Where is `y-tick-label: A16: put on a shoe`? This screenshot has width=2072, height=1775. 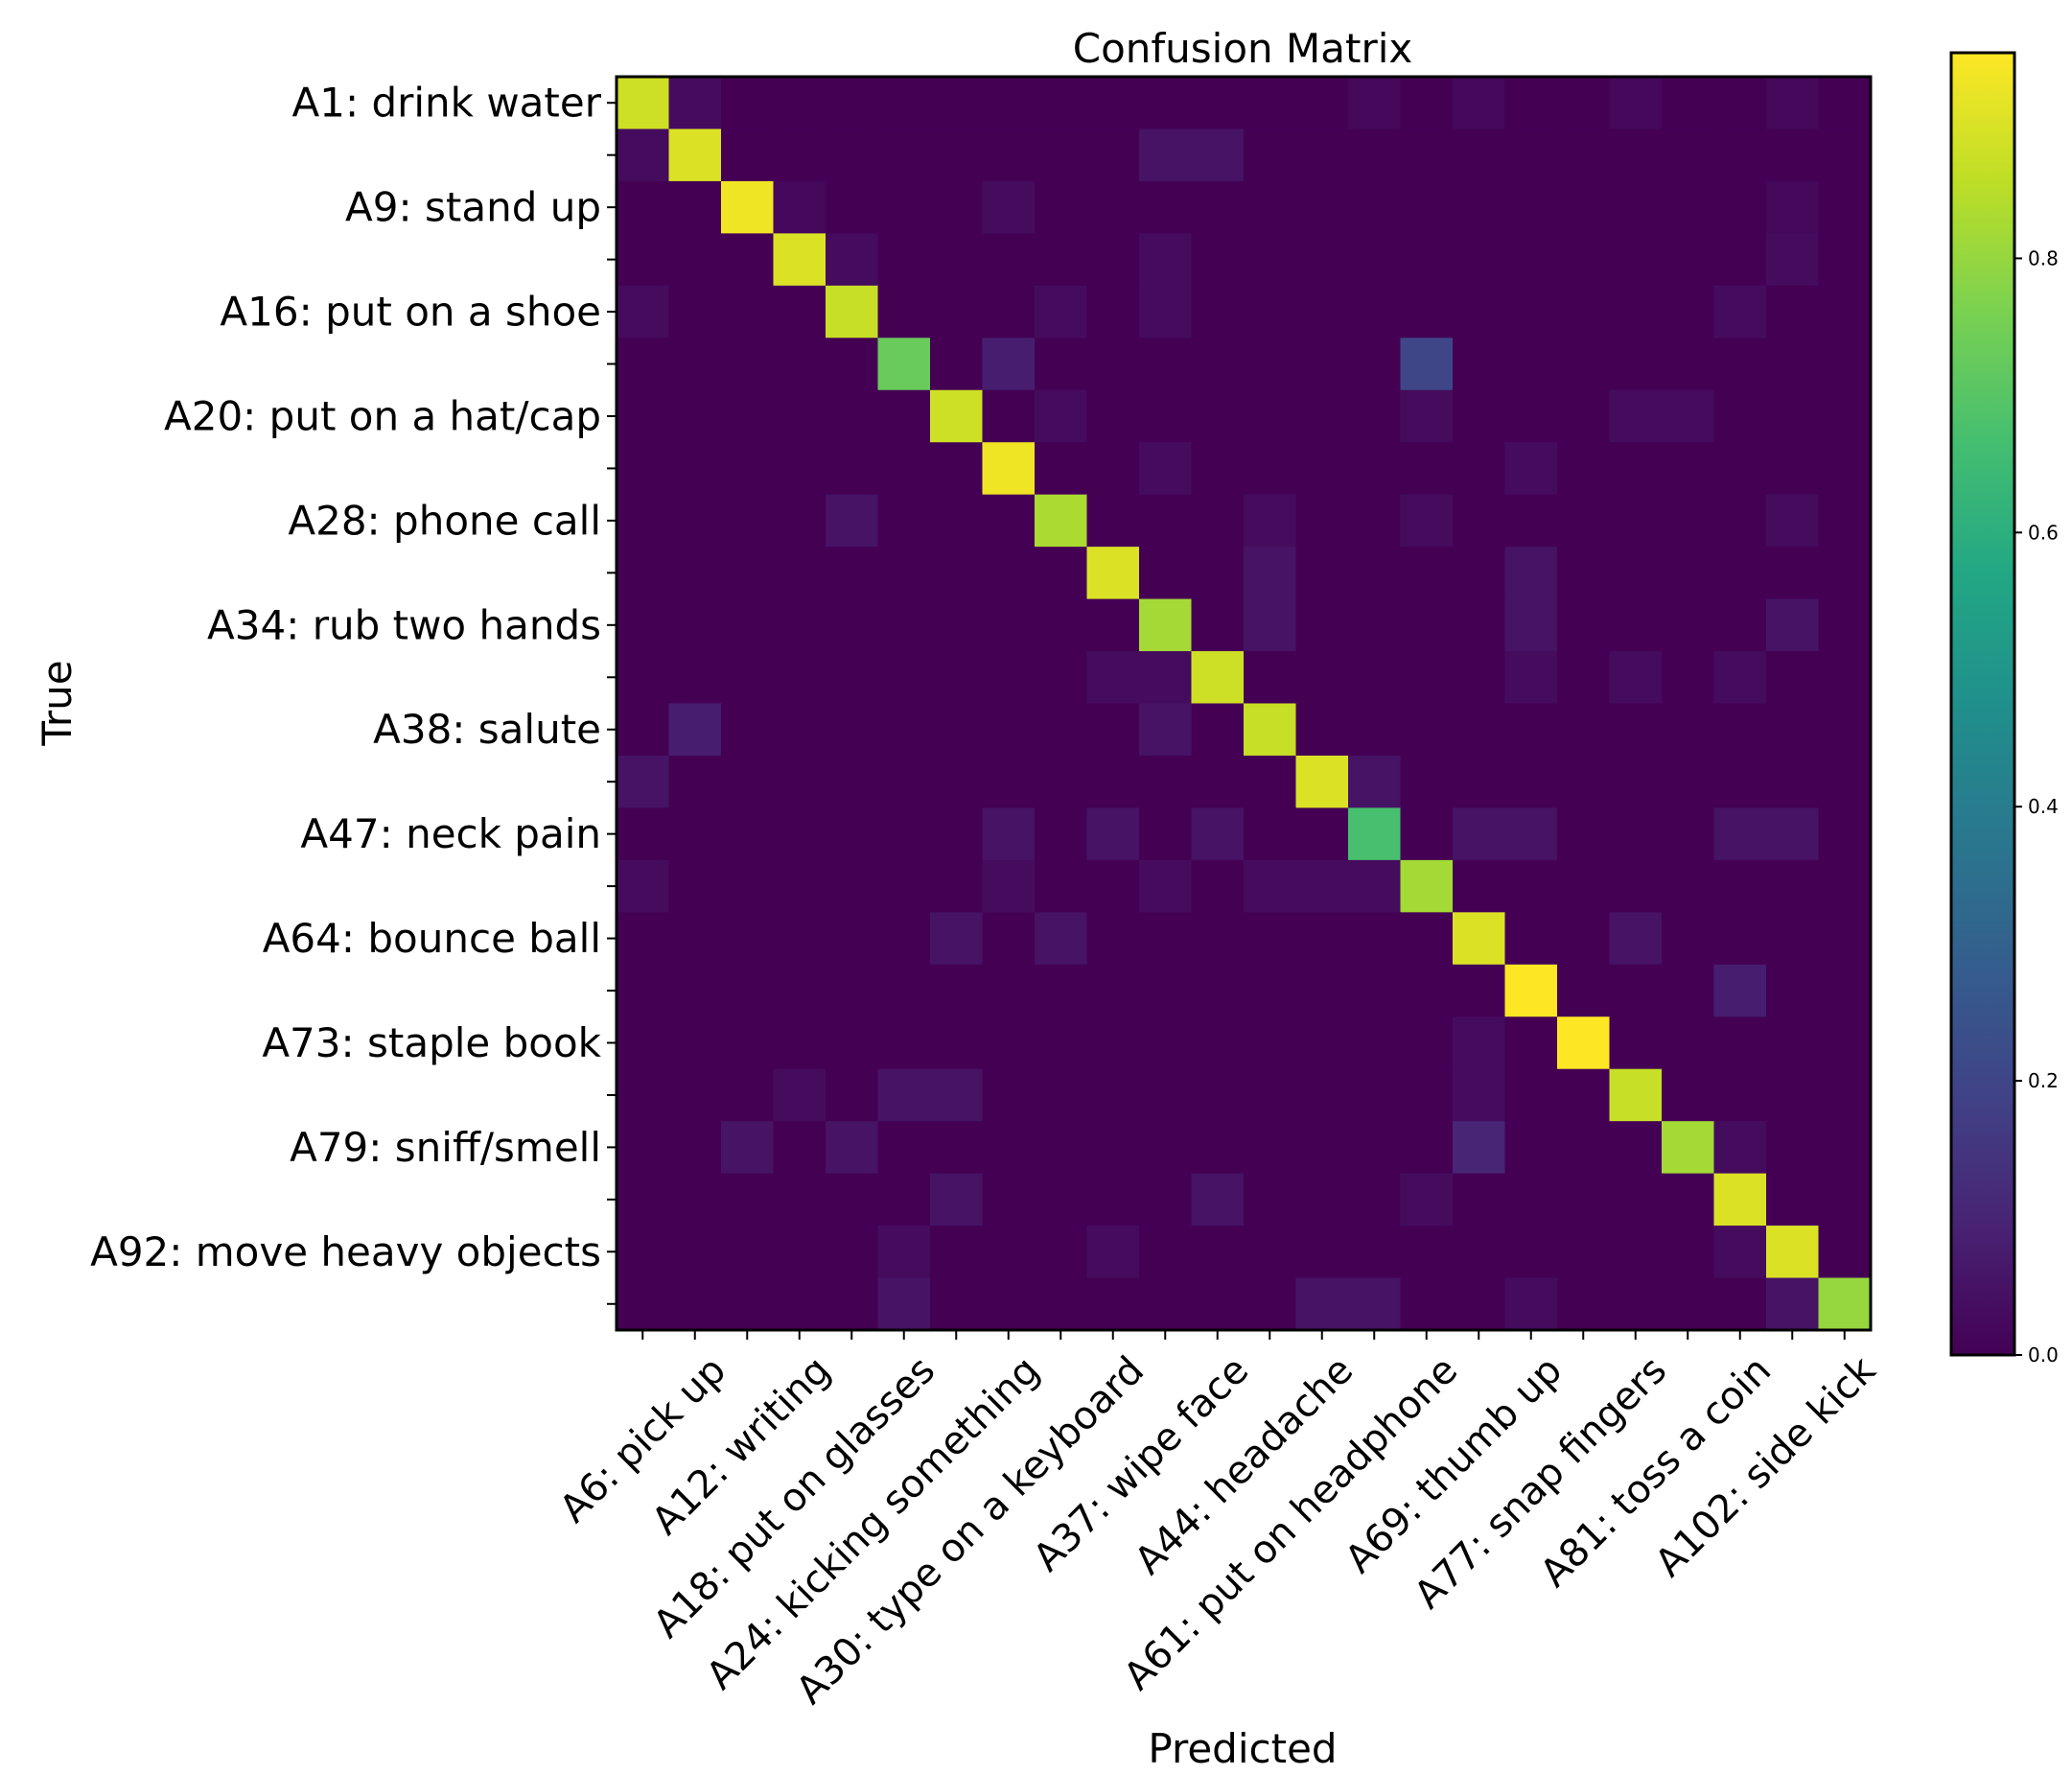
y-tick-label: A16: put on a shoe is located at coordinates (410, 312).